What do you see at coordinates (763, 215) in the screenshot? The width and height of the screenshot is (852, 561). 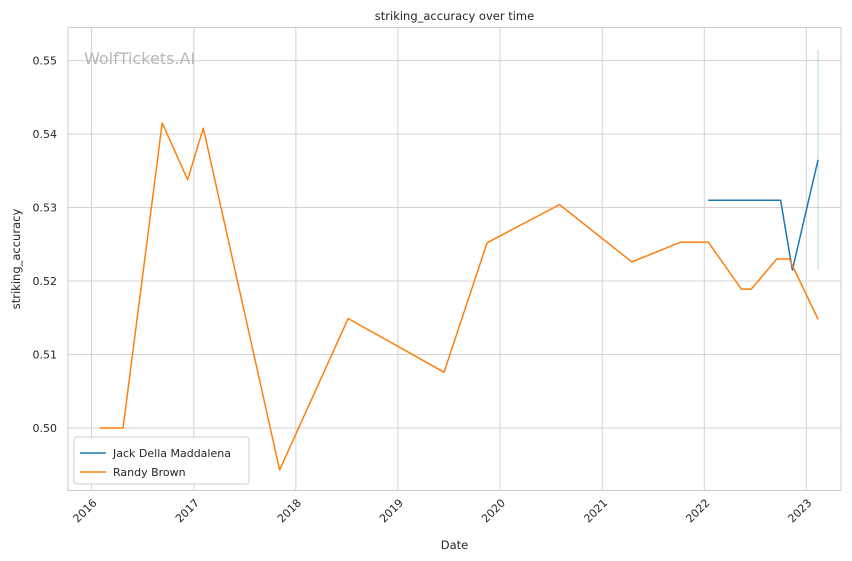 I see `series-line-jack-della-maddalena` at bounding box center [763, 215].